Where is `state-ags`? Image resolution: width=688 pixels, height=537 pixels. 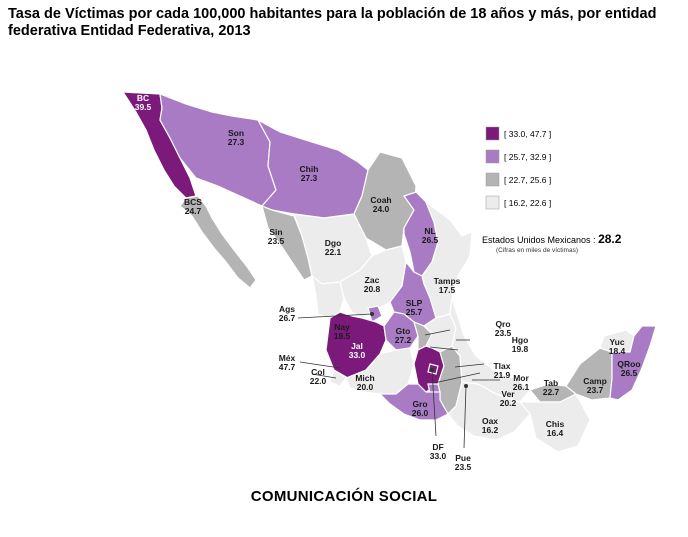 state-ags is located at coordinates (375, 314).